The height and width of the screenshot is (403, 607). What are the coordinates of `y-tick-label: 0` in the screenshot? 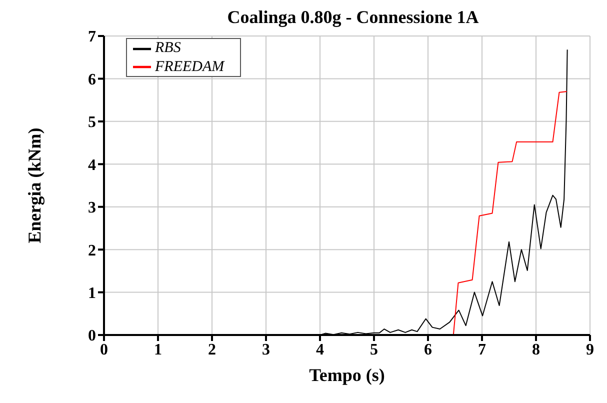 It's located at (92, 336).